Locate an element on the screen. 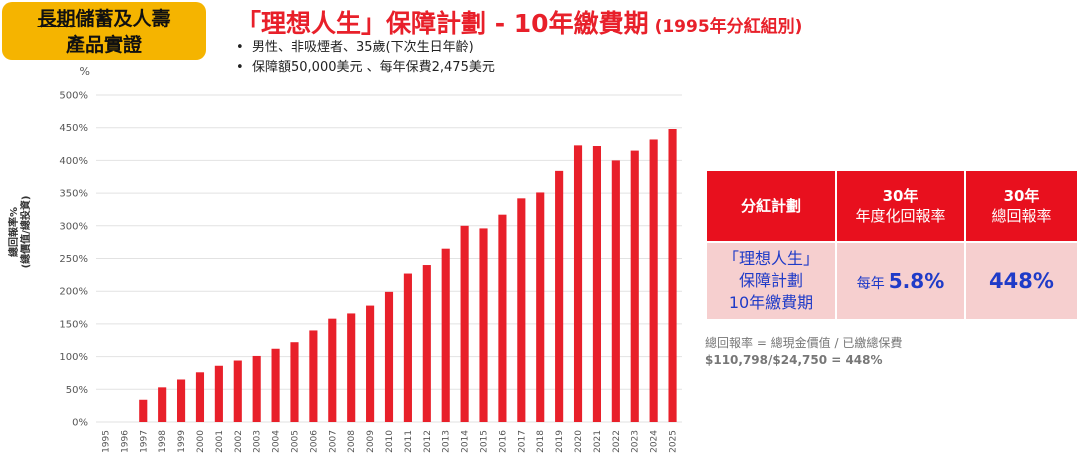 This screenshot has height=457, width=1080. x-tick-label: 2024 is located at coordinates (655, 441).